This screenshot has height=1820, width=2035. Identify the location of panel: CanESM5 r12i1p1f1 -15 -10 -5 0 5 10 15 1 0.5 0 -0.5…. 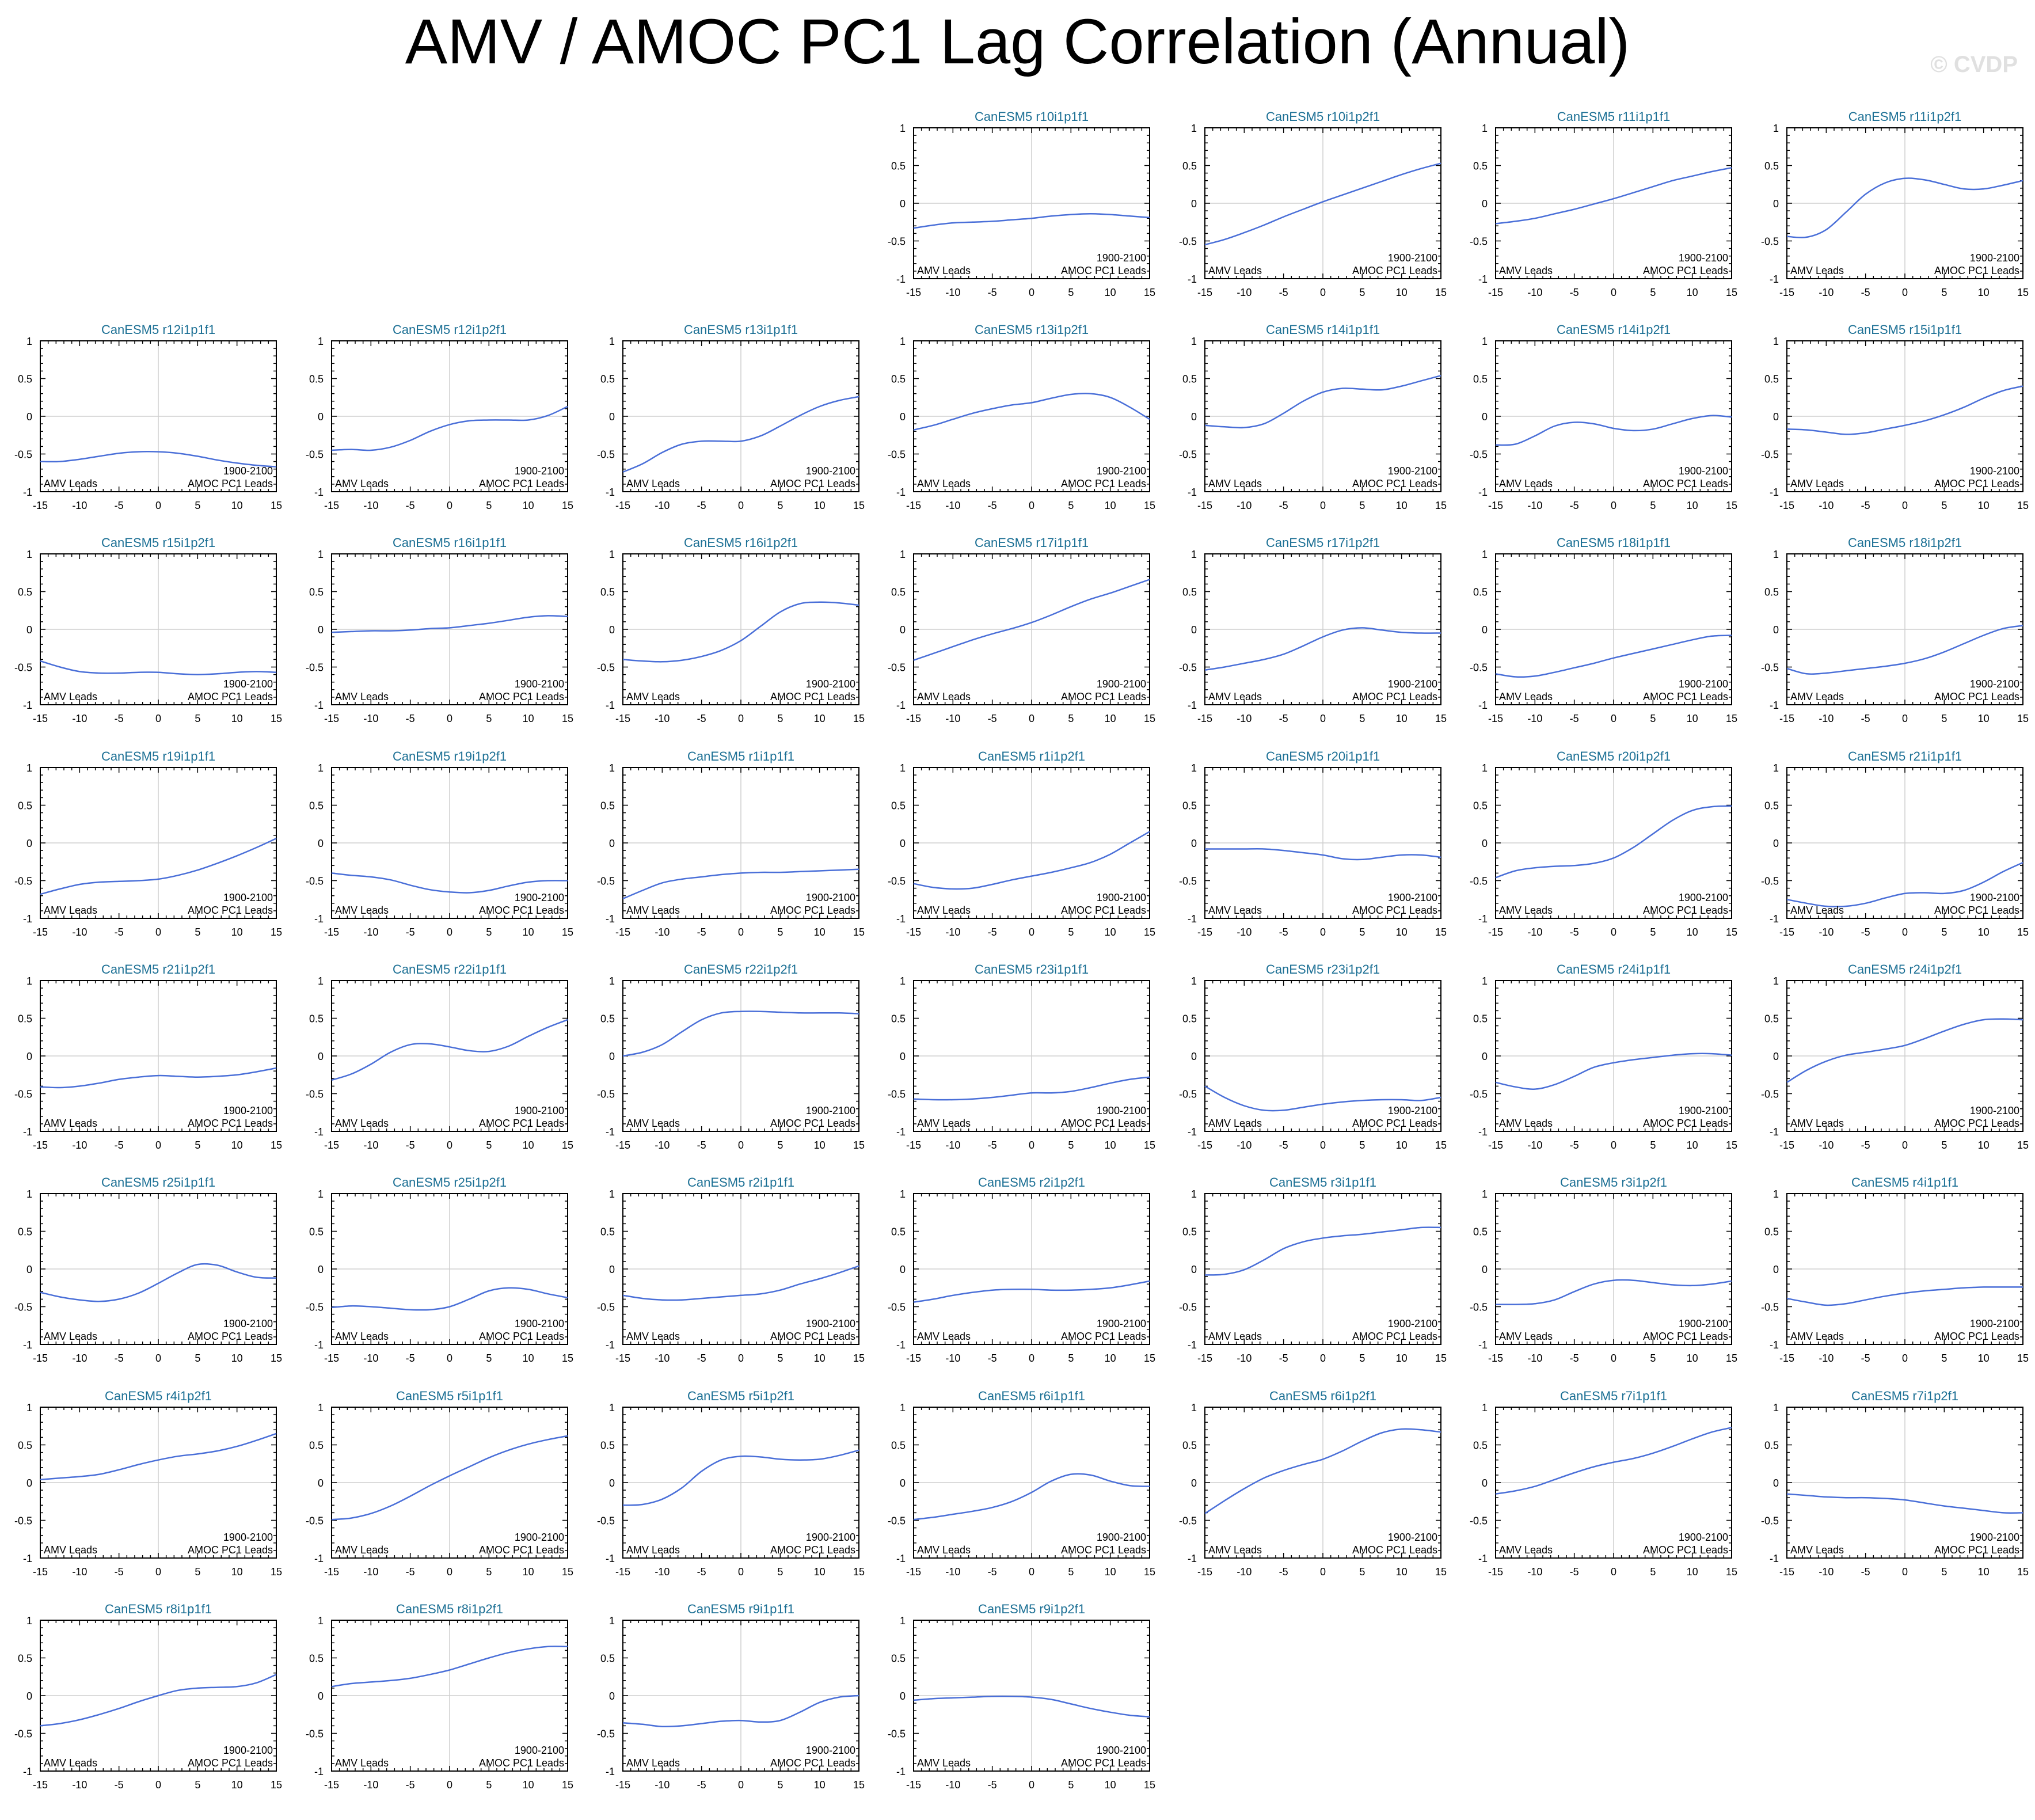
(148, 417).